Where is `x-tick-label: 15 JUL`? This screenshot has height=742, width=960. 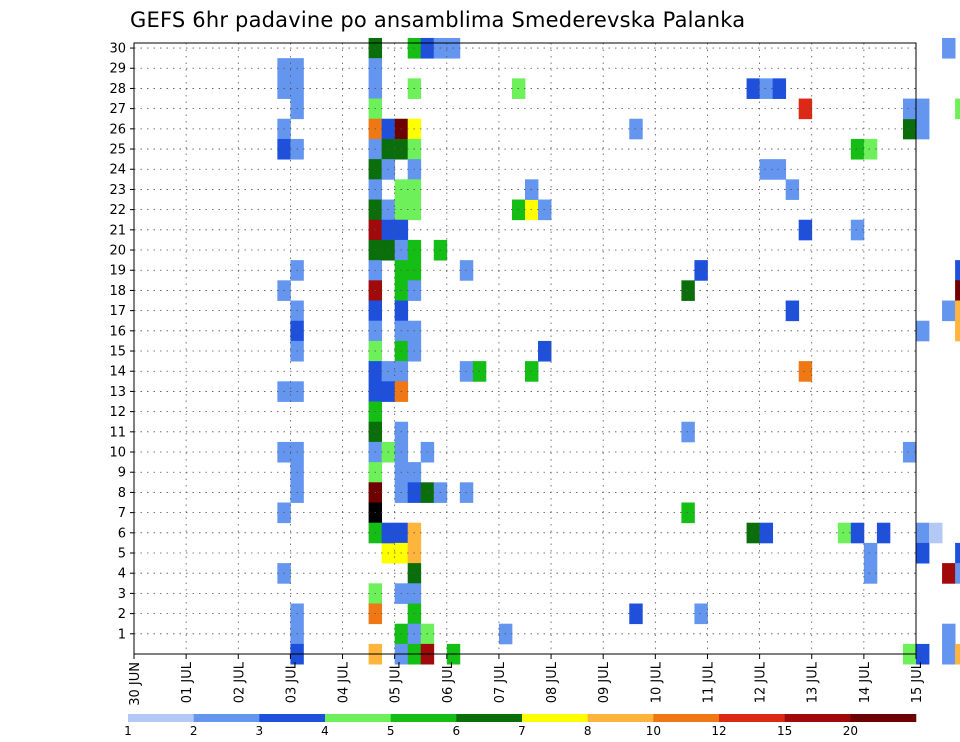 x-tick-label: 15 JUL is located at coordinates (917, 682).